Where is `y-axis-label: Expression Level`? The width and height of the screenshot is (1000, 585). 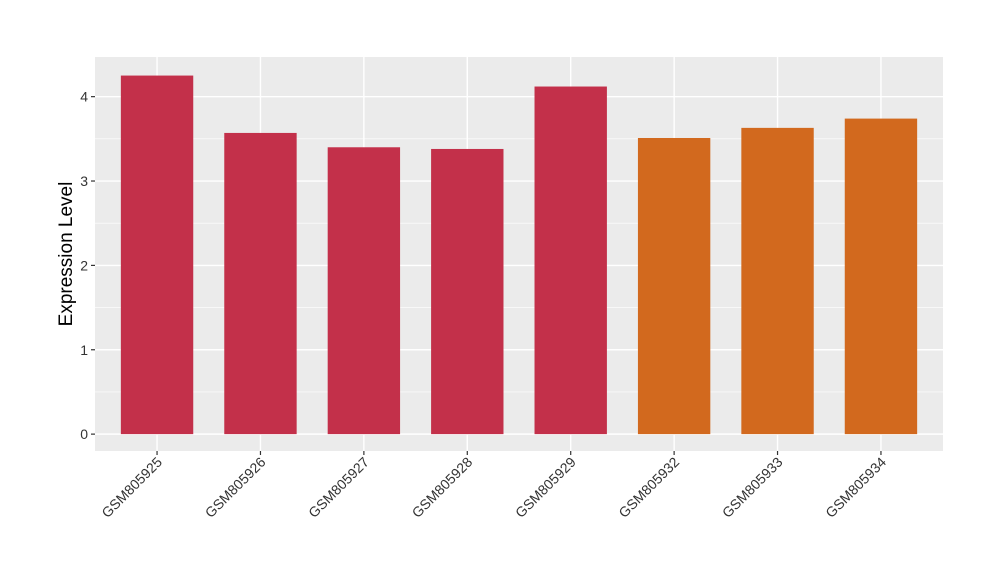
y-axis-label: Expression Level is located at coordinates (66, 254).